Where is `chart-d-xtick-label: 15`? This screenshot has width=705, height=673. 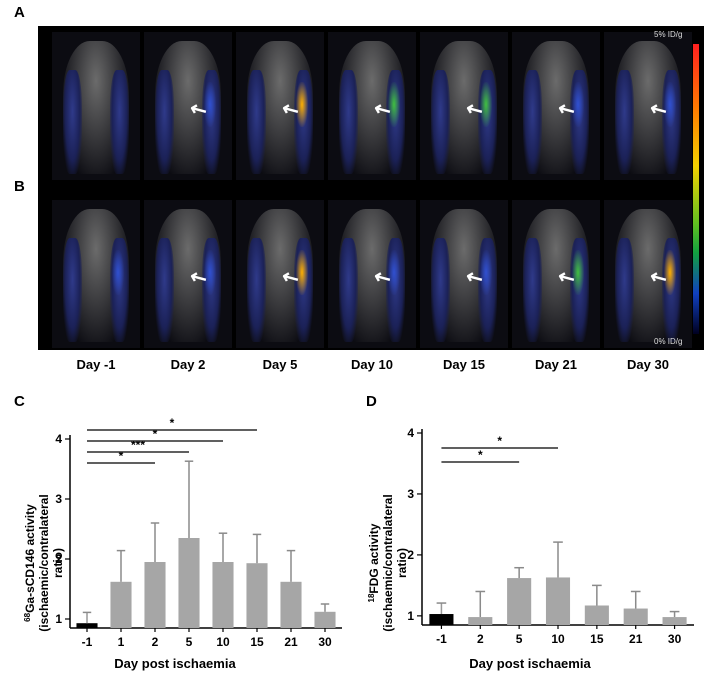
chart-d-xtick-label: 15 is located at coordinates (597, 639).